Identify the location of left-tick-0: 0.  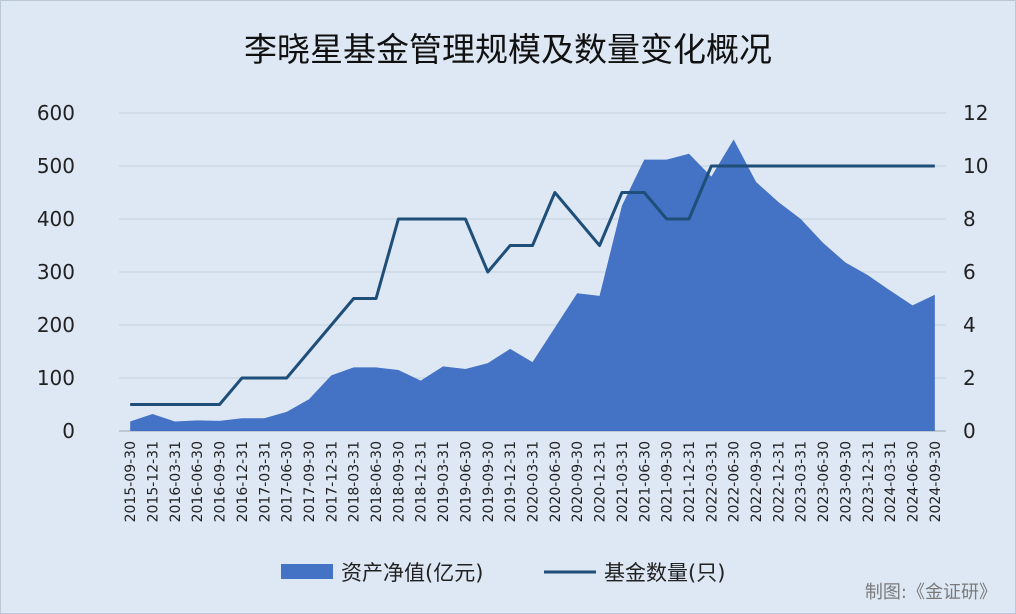
(68, 431).